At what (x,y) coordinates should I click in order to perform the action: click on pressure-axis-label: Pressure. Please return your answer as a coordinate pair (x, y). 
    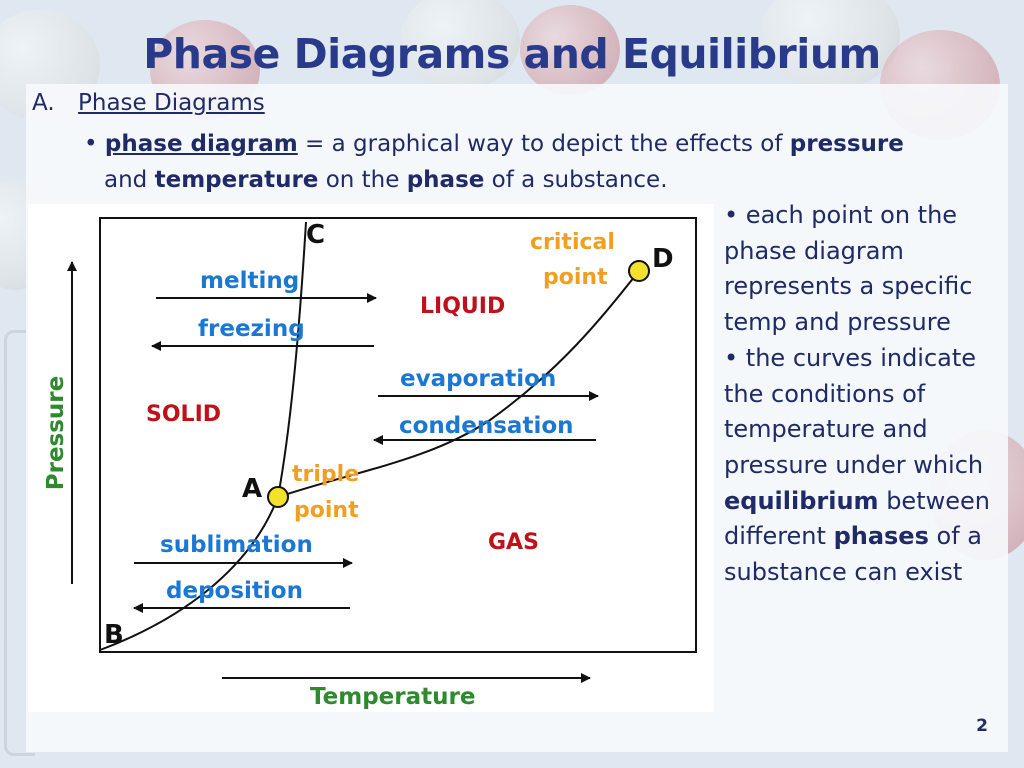
    Looking at the image, I should click on (56, 433).